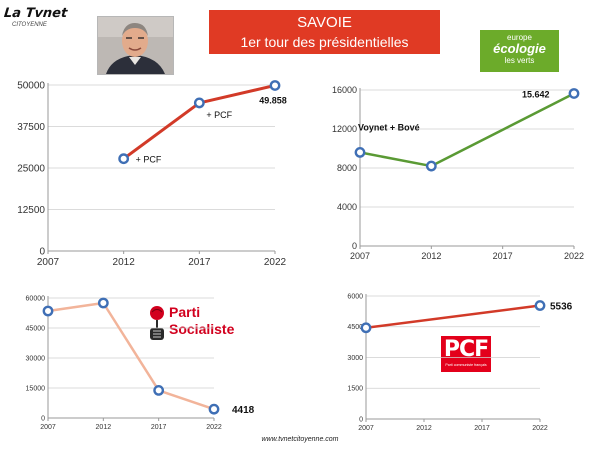 This screenshot has height=450, width=600. What do you see at coordinates (344, 129) in the screenshot?
I see `y-tick-label: 12000` at bounding box center [344, 129].